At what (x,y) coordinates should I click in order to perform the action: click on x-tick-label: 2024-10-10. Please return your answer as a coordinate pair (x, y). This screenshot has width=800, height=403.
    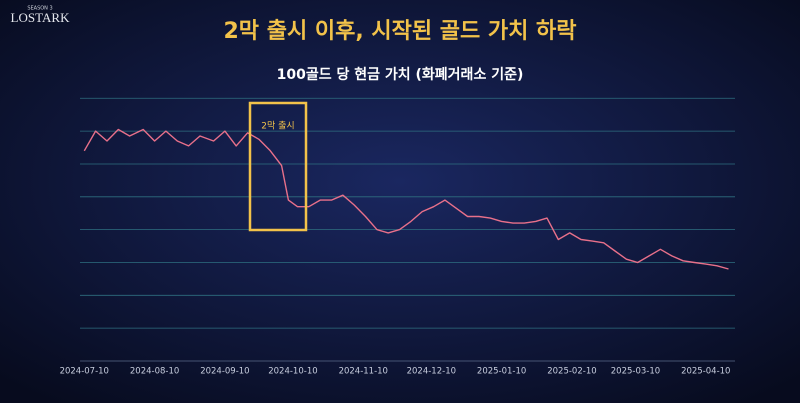
    Looking at the image, I should click on (292, 372).